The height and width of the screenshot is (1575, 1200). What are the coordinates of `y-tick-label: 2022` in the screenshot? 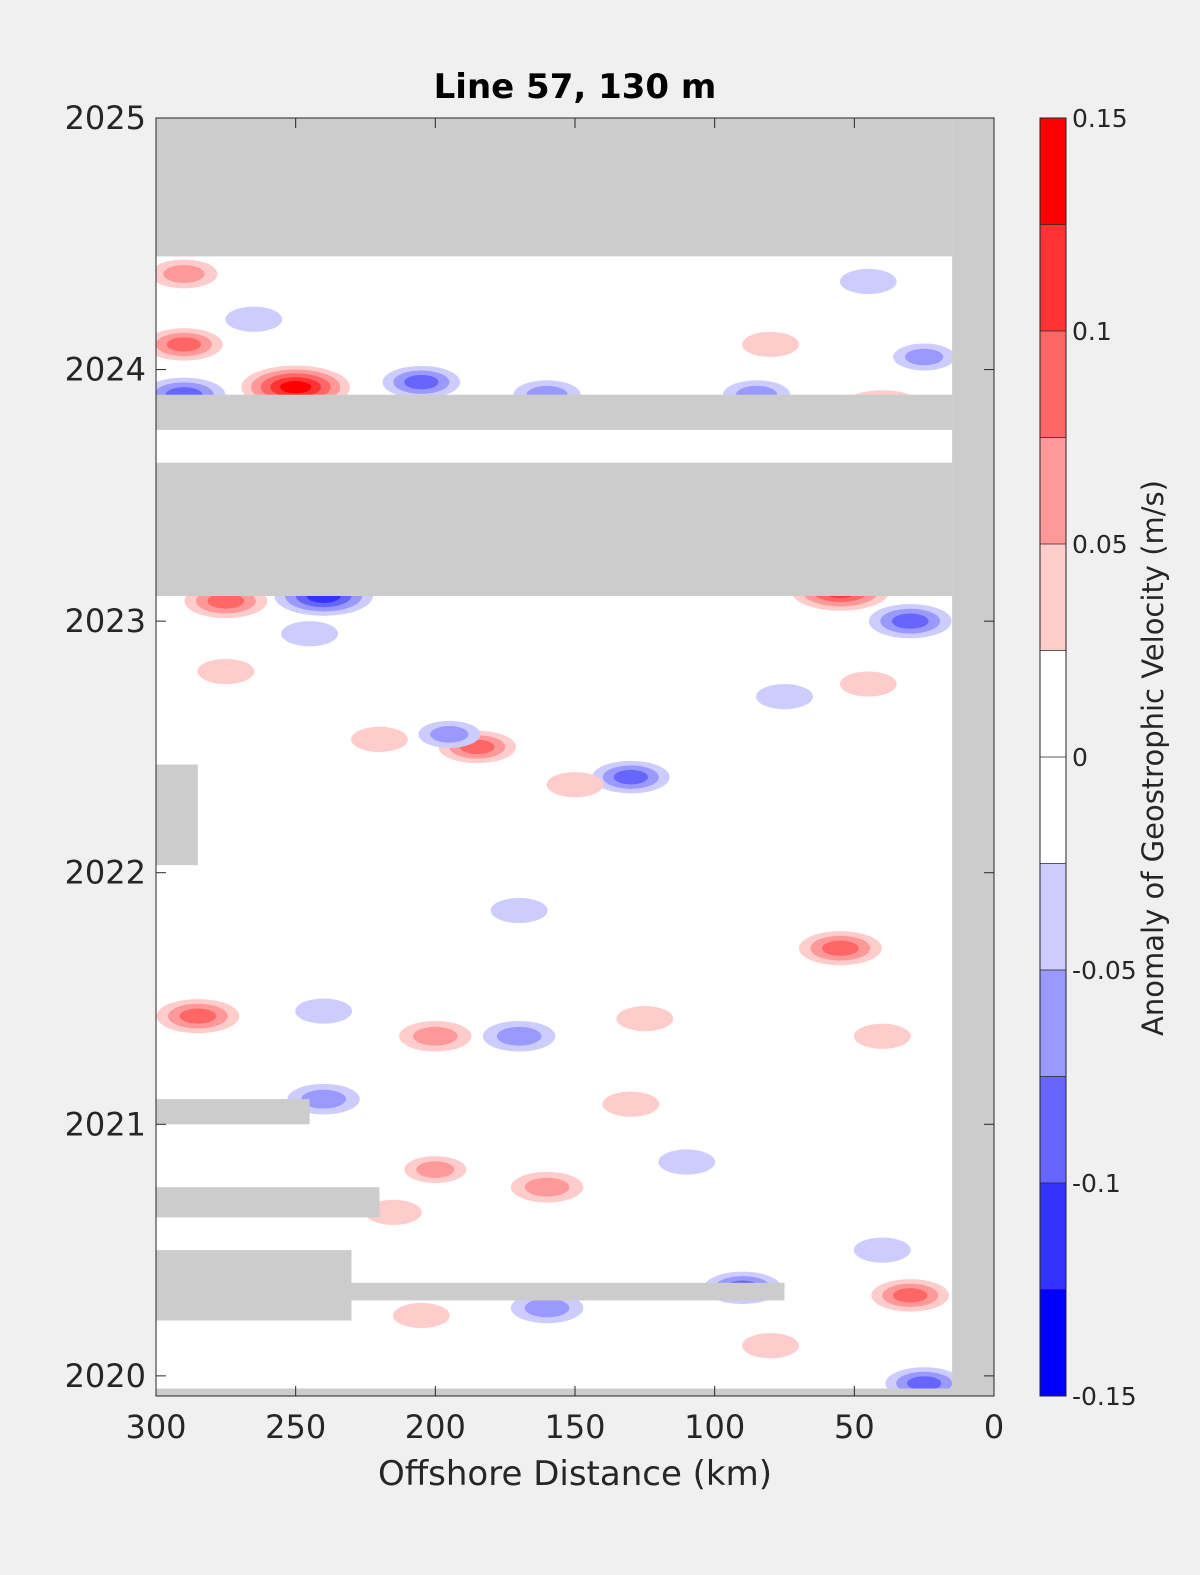 It's located at (105, 873).